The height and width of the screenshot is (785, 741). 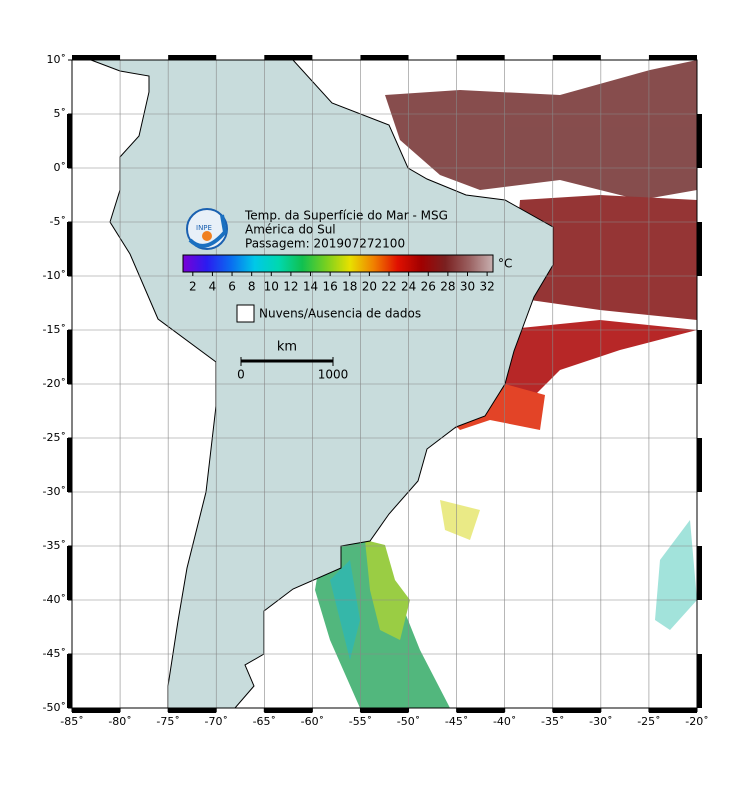 What do you see at coordinates (54, 437) in the screenshot?
I see `y-tick-label: -25˚` at bounding box center [54, 437].